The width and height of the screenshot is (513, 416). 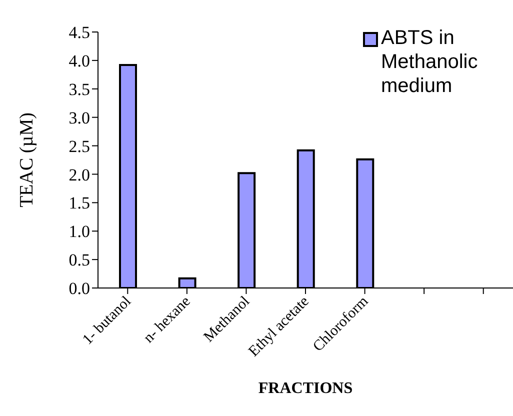 What do you see at coordinates (79, 260) in the screenshot?
I see `y-tick-label: 0.5` at bounding box center [79, 260].